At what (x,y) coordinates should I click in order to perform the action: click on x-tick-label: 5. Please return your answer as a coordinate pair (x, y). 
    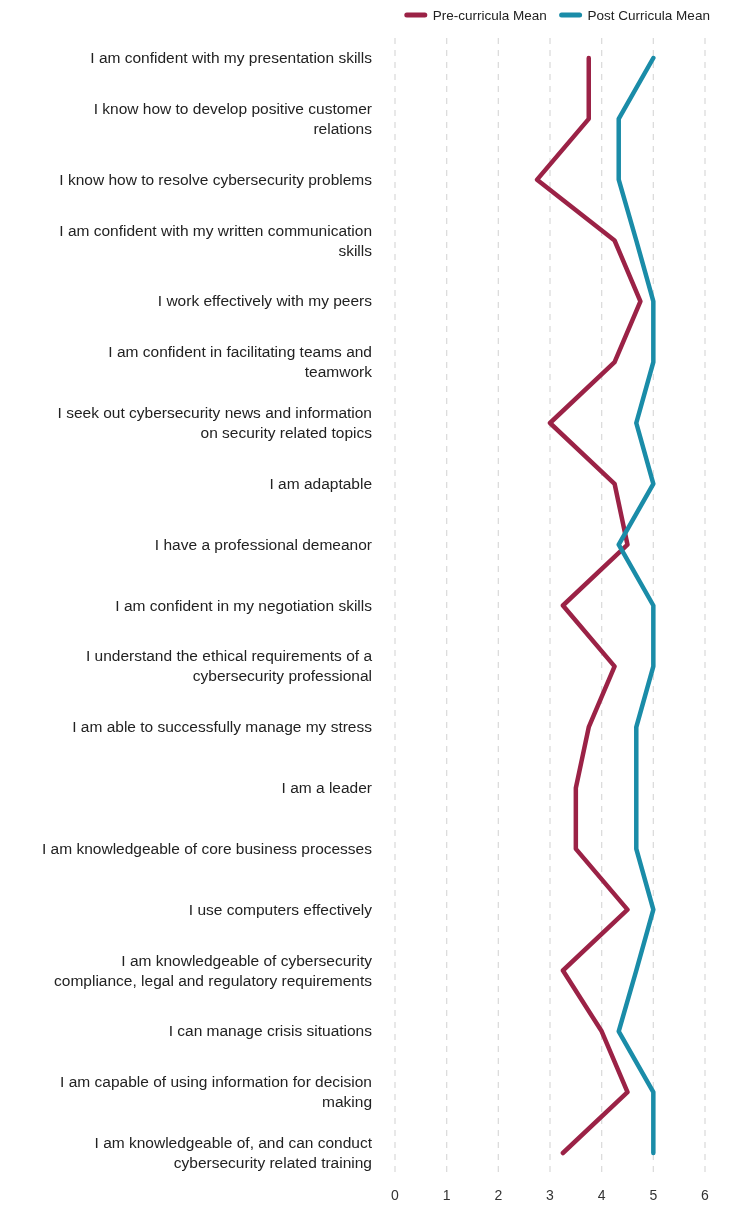
    Looking at the image, I should click on (653, 1195).